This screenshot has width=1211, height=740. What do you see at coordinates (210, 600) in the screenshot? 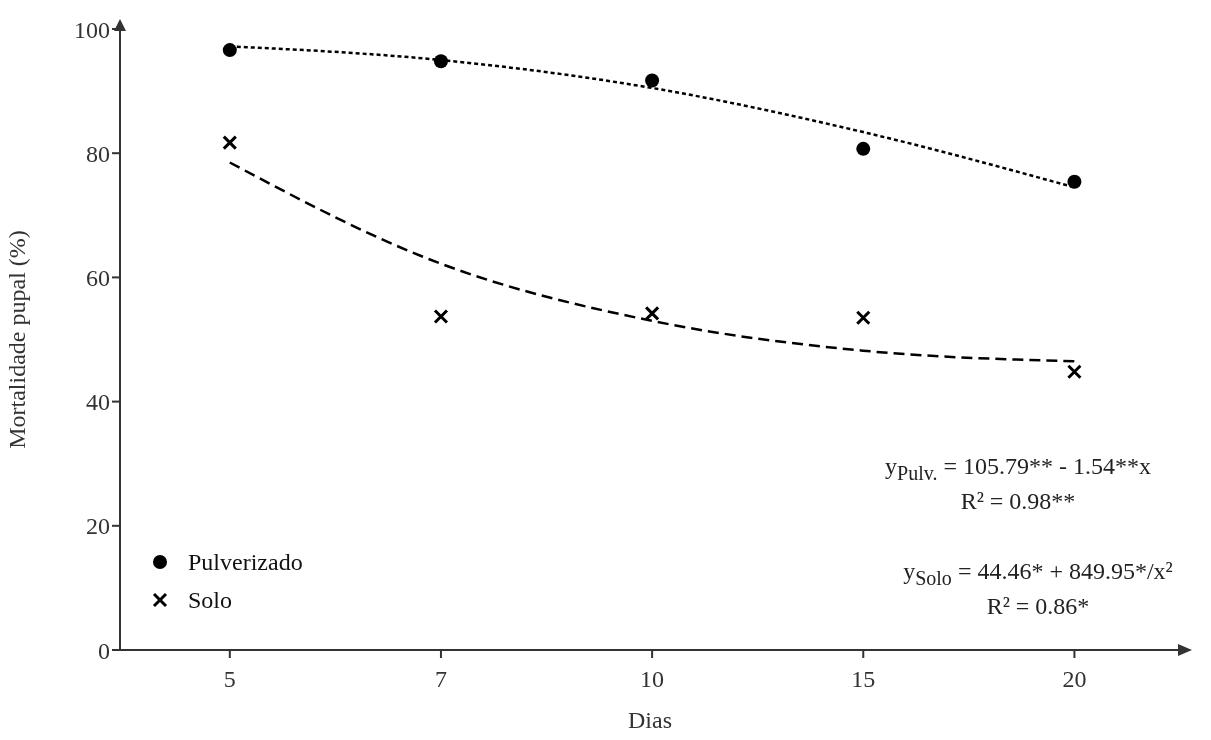
I see `legend-label: Solo` at bounding box center [210, 600].